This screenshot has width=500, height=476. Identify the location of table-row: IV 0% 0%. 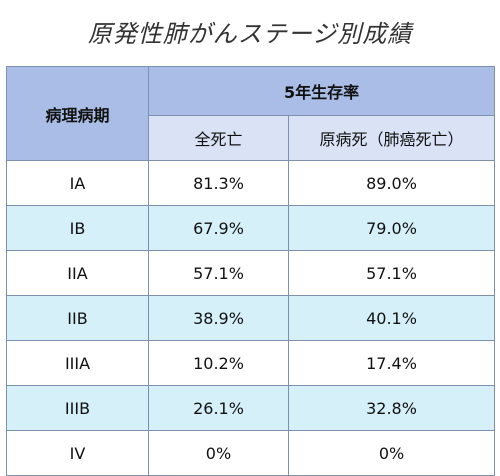
(251, 453).